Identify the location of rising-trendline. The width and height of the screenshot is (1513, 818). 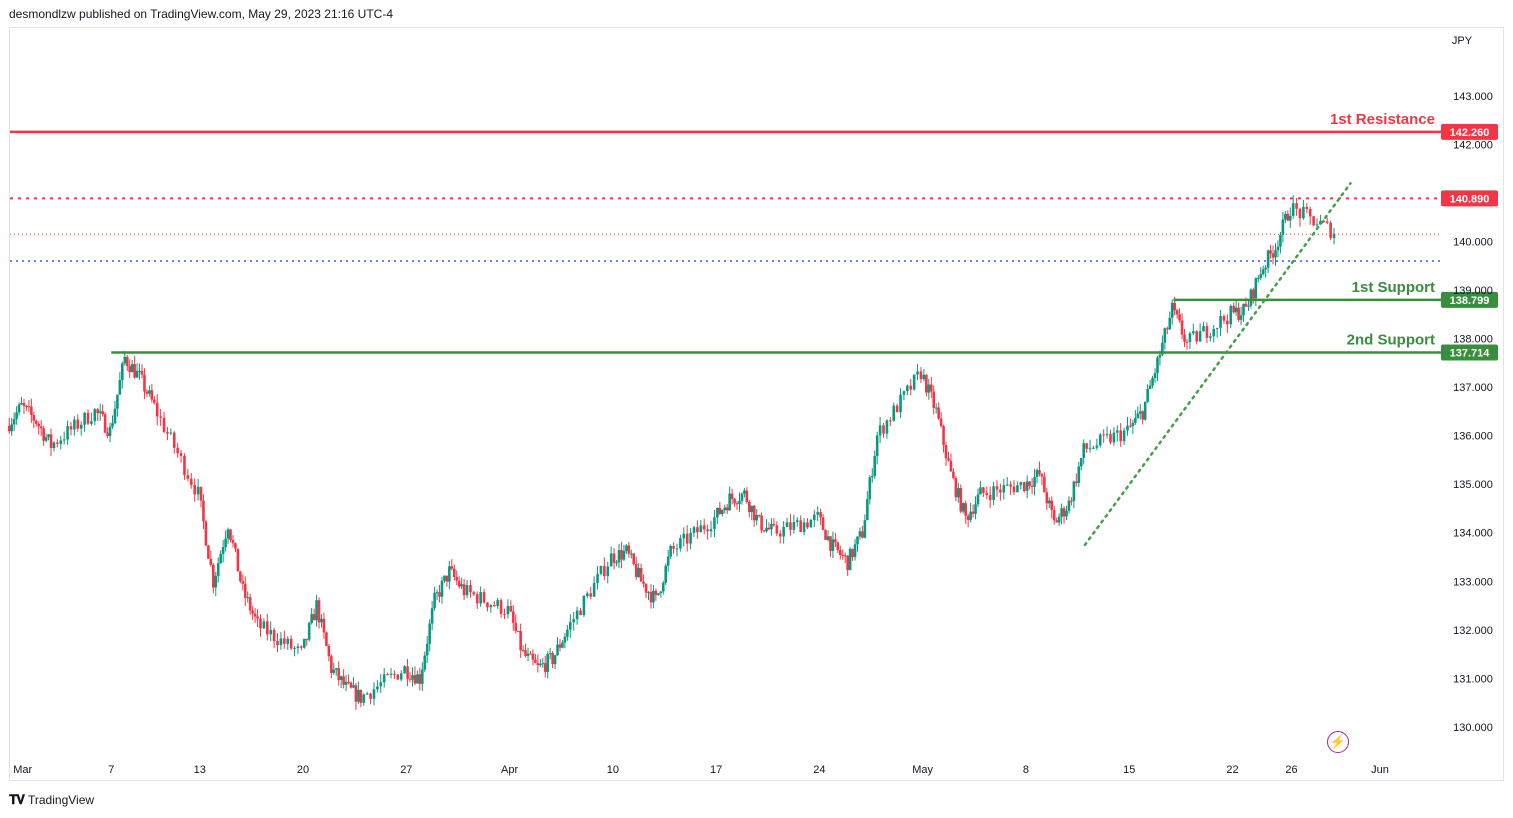
(1217, 364).